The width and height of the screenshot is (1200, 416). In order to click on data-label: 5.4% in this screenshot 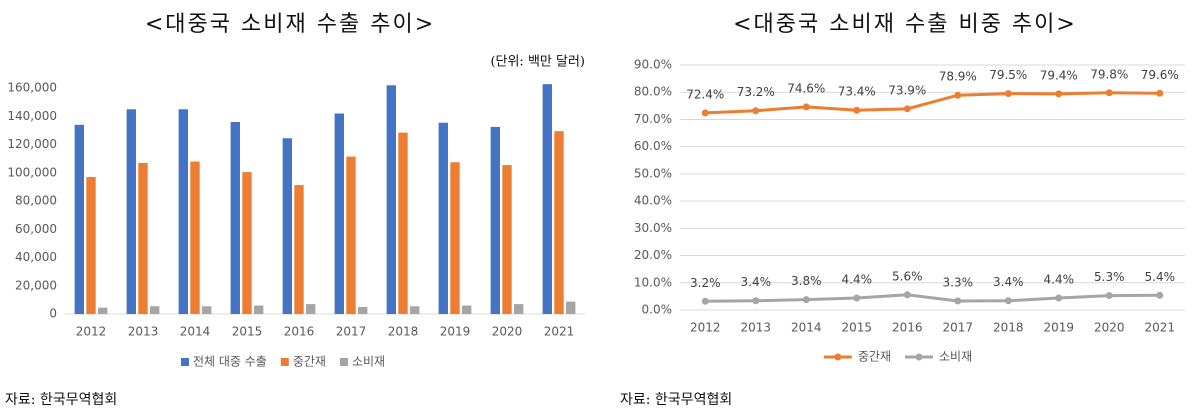, I will do `click(1160, 277)`.